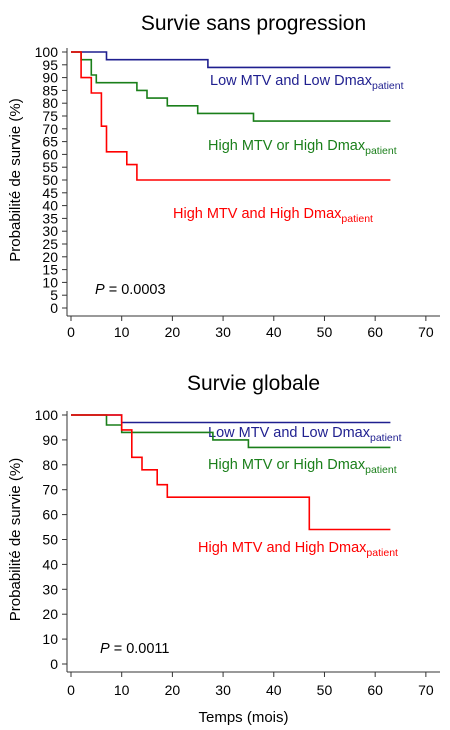 Image resolution: width=450 pixels, height=730 pixels. Describe the element at coordinates (140, 649) in the screenshot. I see `p-value: = 0.0011` at that location.